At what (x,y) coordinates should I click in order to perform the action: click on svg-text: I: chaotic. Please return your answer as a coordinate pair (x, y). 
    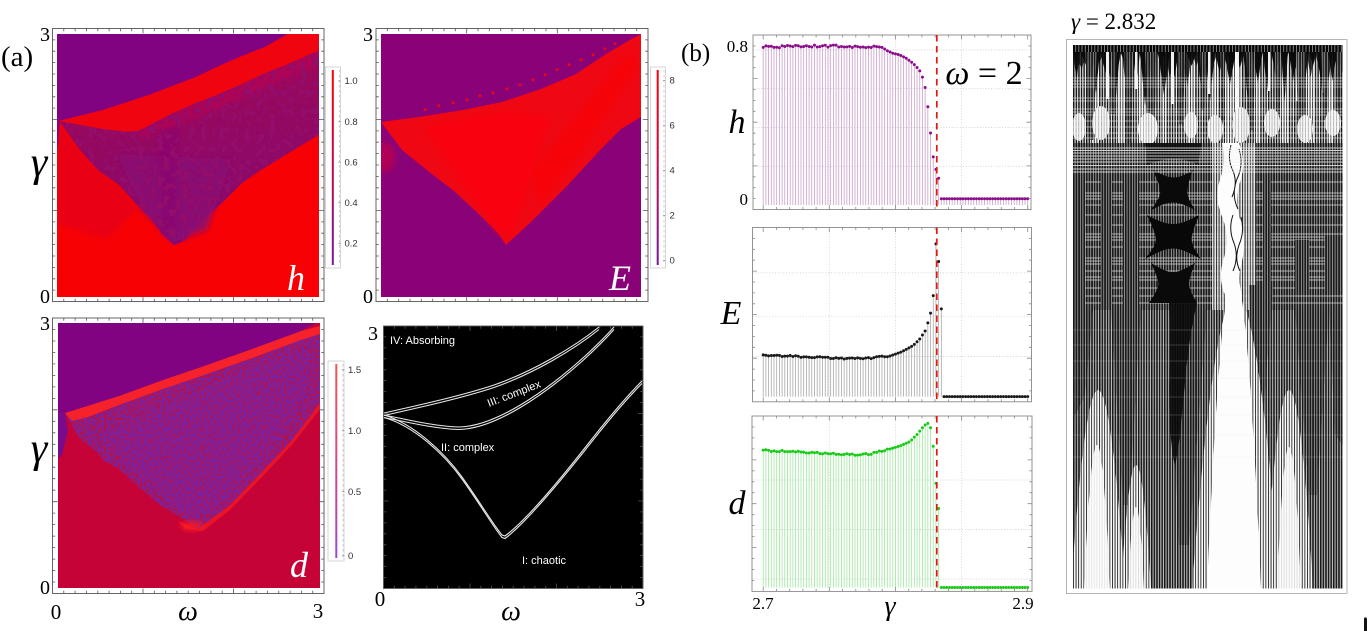
    Looking at the image, I should click on (544, 561).